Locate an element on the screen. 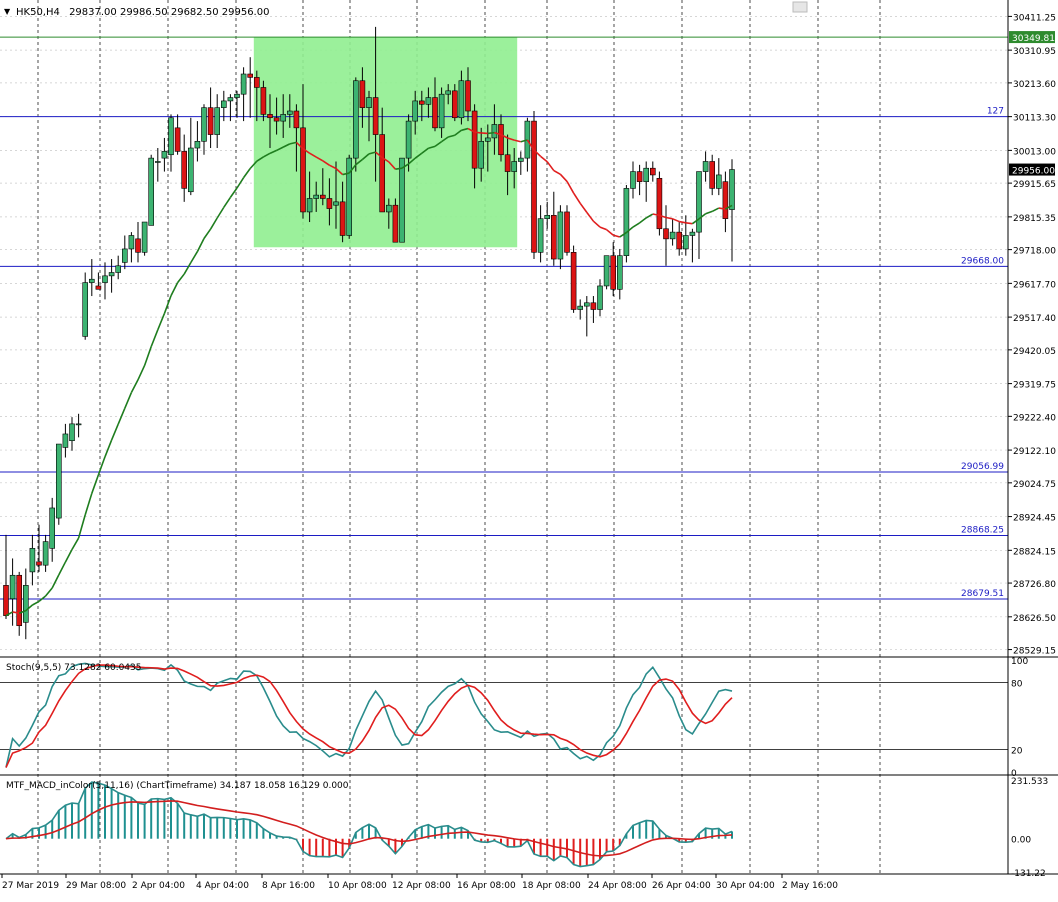 This screenshot has width=1058, height=902. time-tick-label: 4 Apr 04:00 is located at coordinates (222, 886).